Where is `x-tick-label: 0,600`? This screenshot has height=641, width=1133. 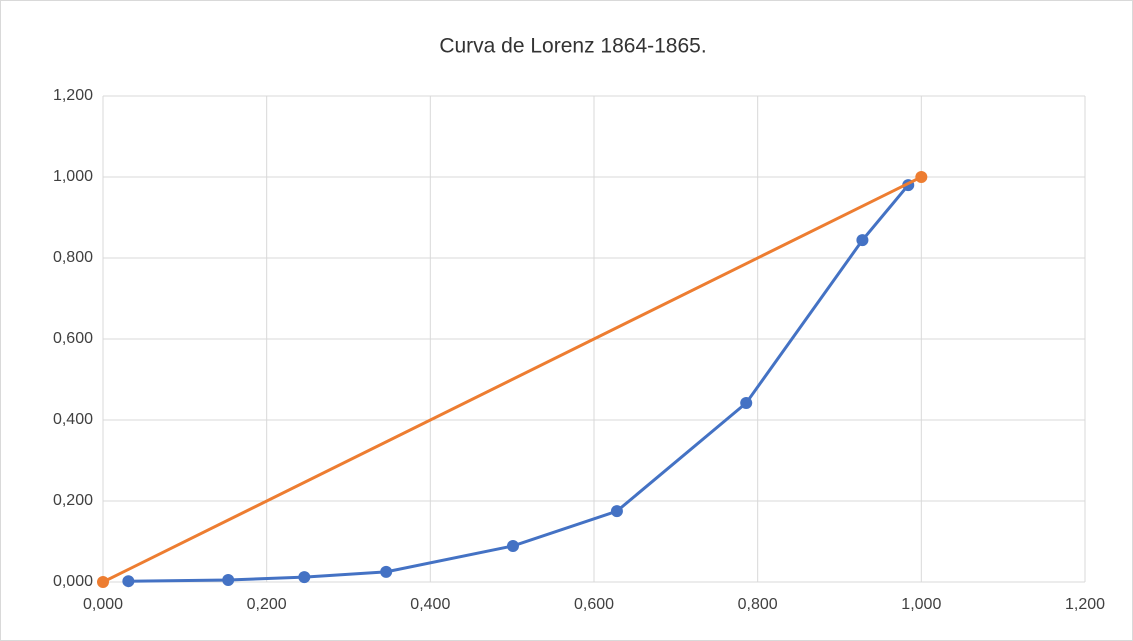
x-tick-label: 0,600 is located at coordinates (594, 604).